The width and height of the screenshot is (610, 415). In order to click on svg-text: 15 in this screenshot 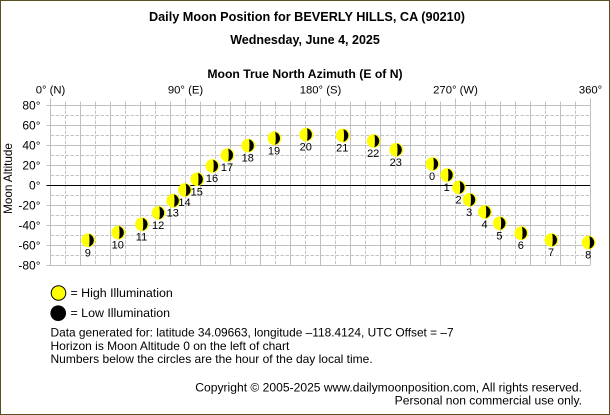, I will do `click(197, 192)`.